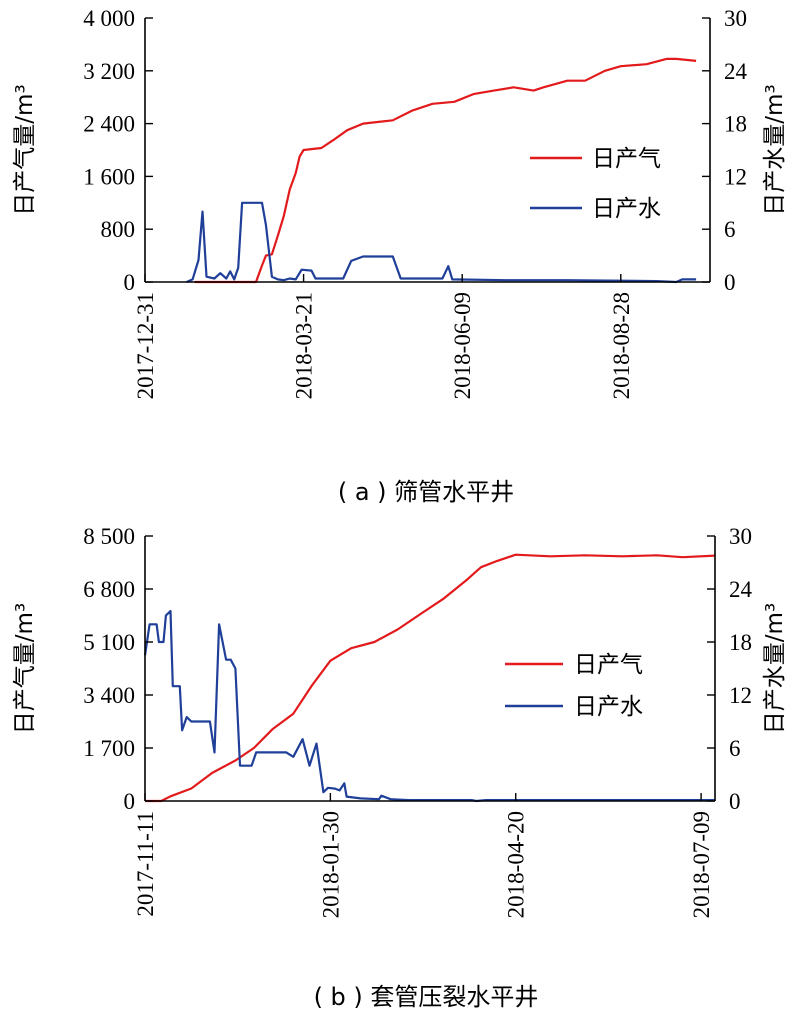  Describe the element at coordinates (109, 71) in the screenshot. I see `y-left-tick-label: 3 200` at that location.